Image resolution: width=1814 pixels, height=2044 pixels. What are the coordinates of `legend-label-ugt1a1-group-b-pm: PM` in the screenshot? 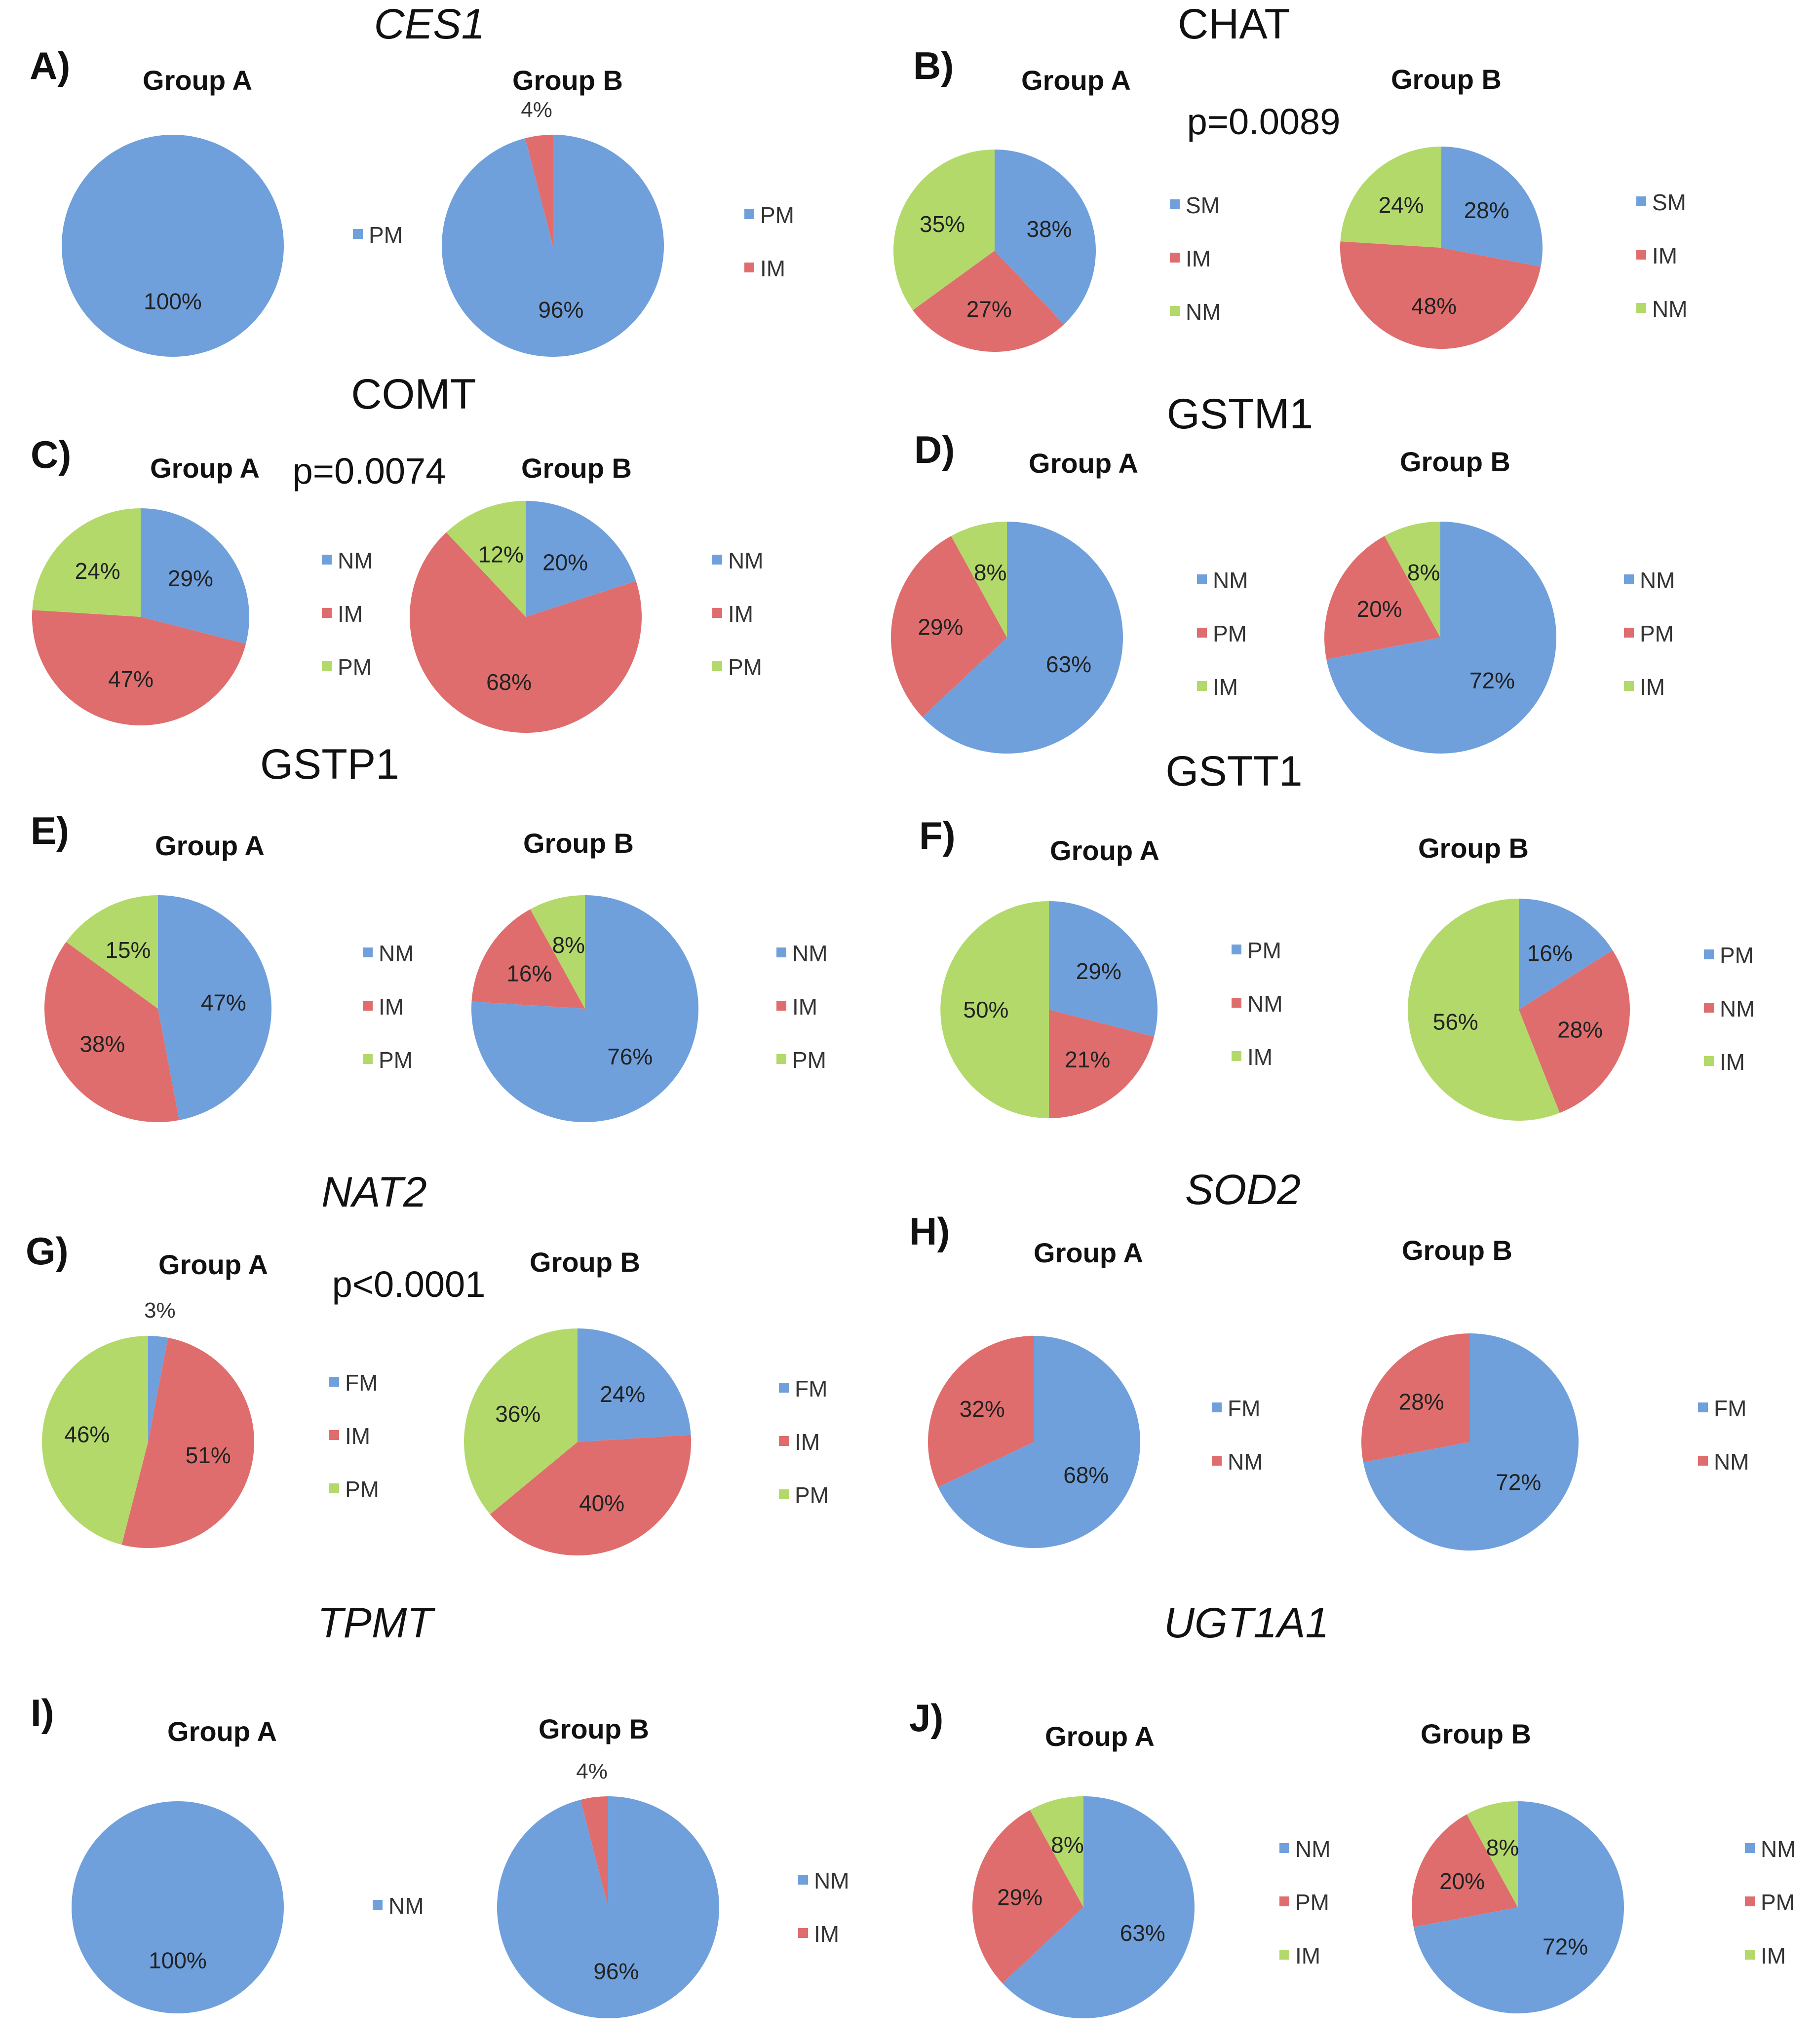 It's located at (1778, 1902).